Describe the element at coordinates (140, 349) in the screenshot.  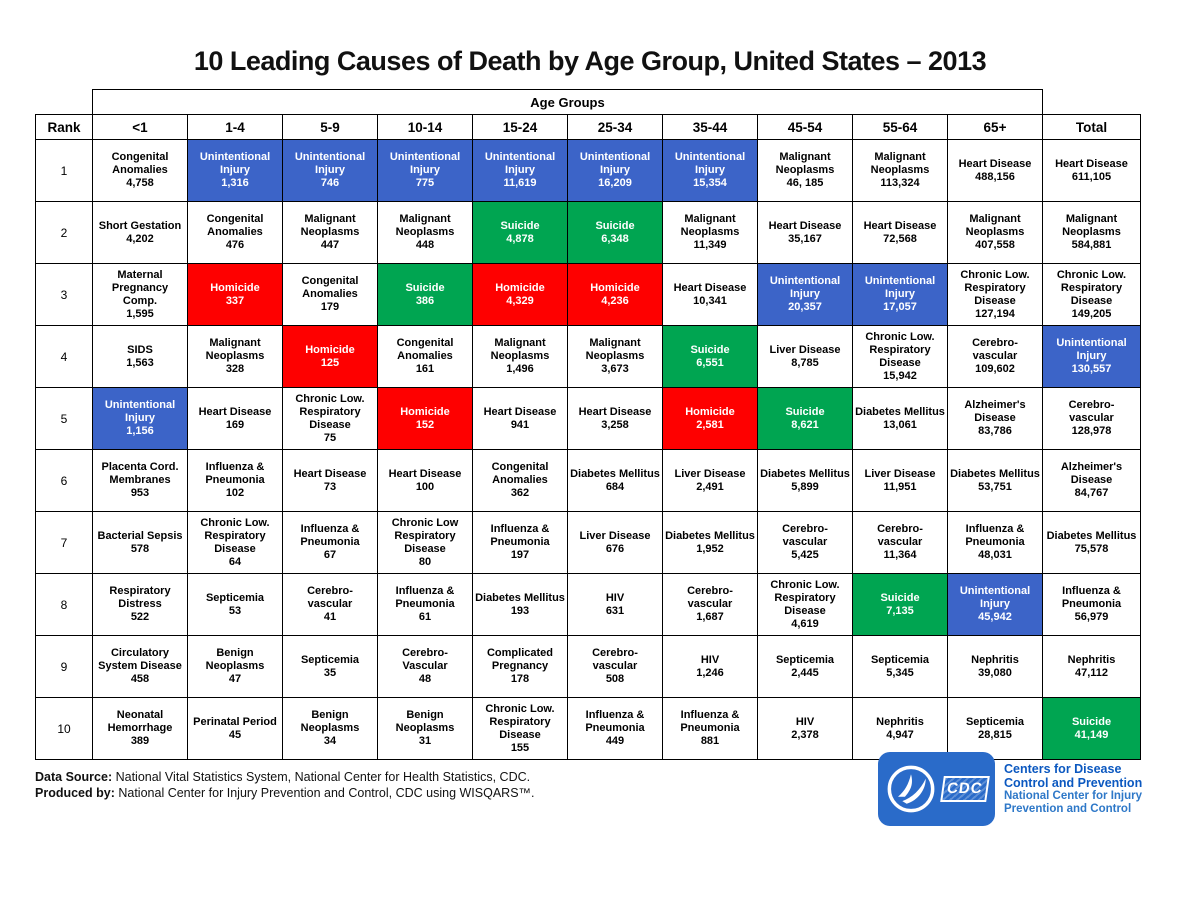
I see `cause-name: SIDS` at that location.